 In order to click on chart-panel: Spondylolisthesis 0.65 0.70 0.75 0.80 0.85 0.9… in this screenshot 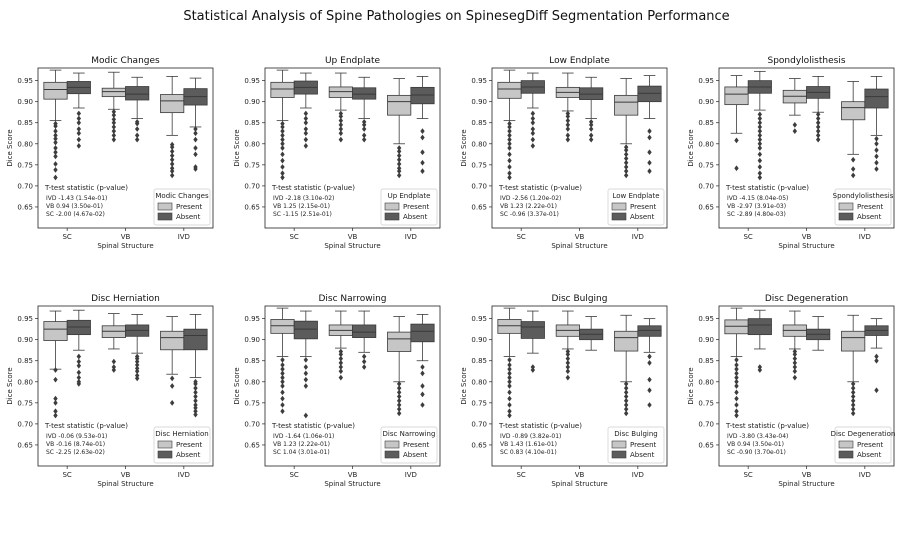, I will do `click(791, 153)`.